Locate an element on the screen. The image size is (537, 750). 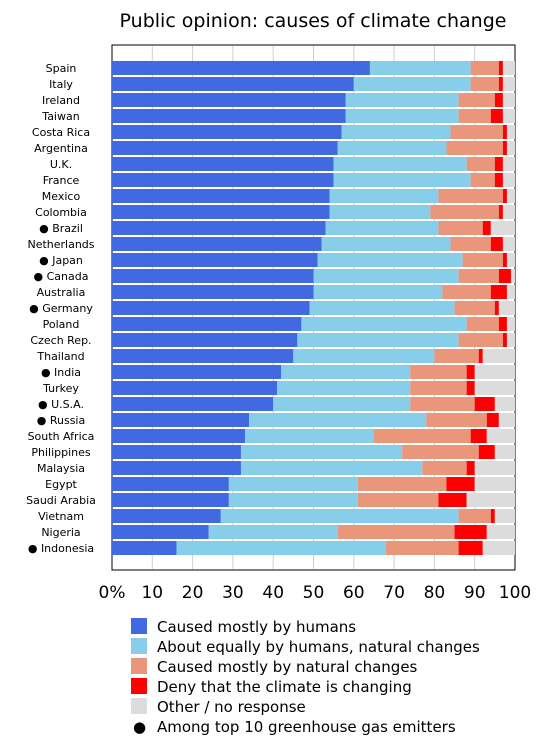
x-tick-label: 70 is located at coordinates (394, 593).